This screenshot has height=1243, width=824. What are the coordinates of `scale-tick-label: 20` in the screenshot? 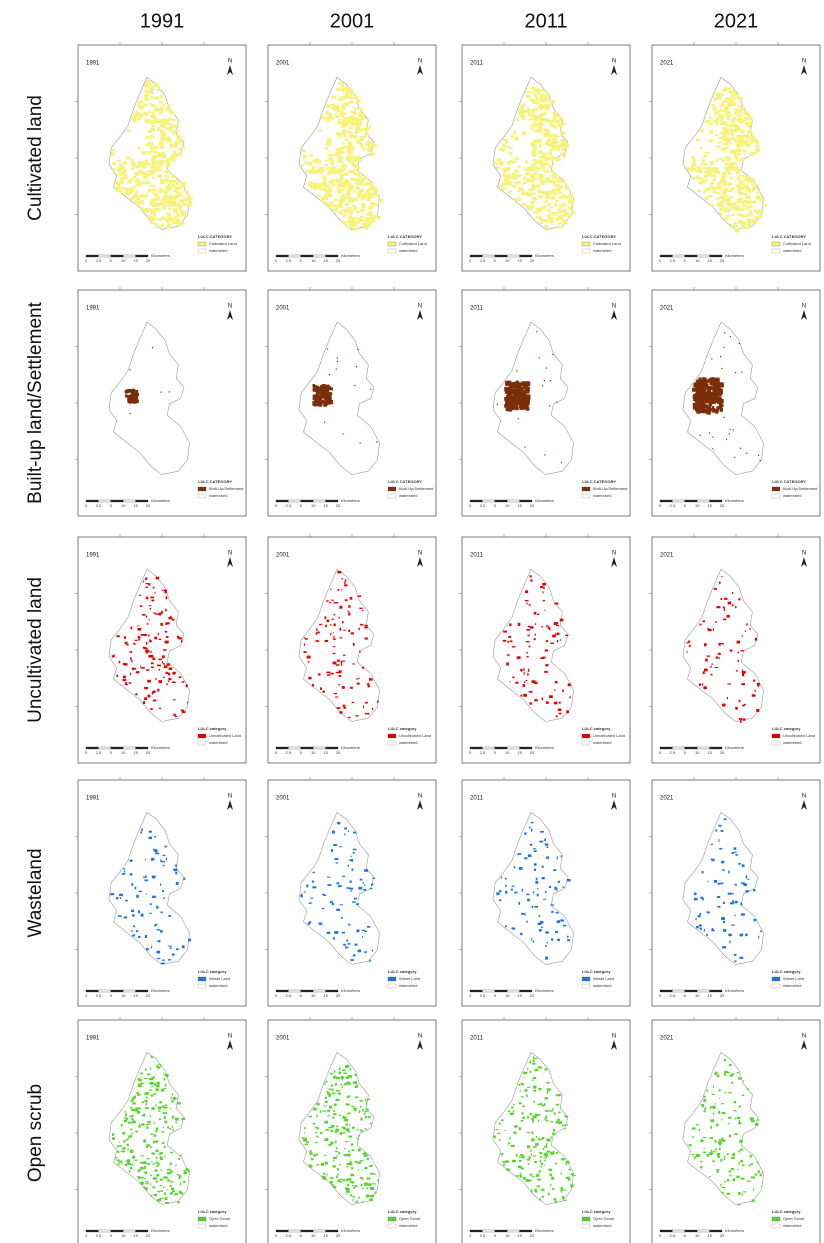 It's located at (148, 260).